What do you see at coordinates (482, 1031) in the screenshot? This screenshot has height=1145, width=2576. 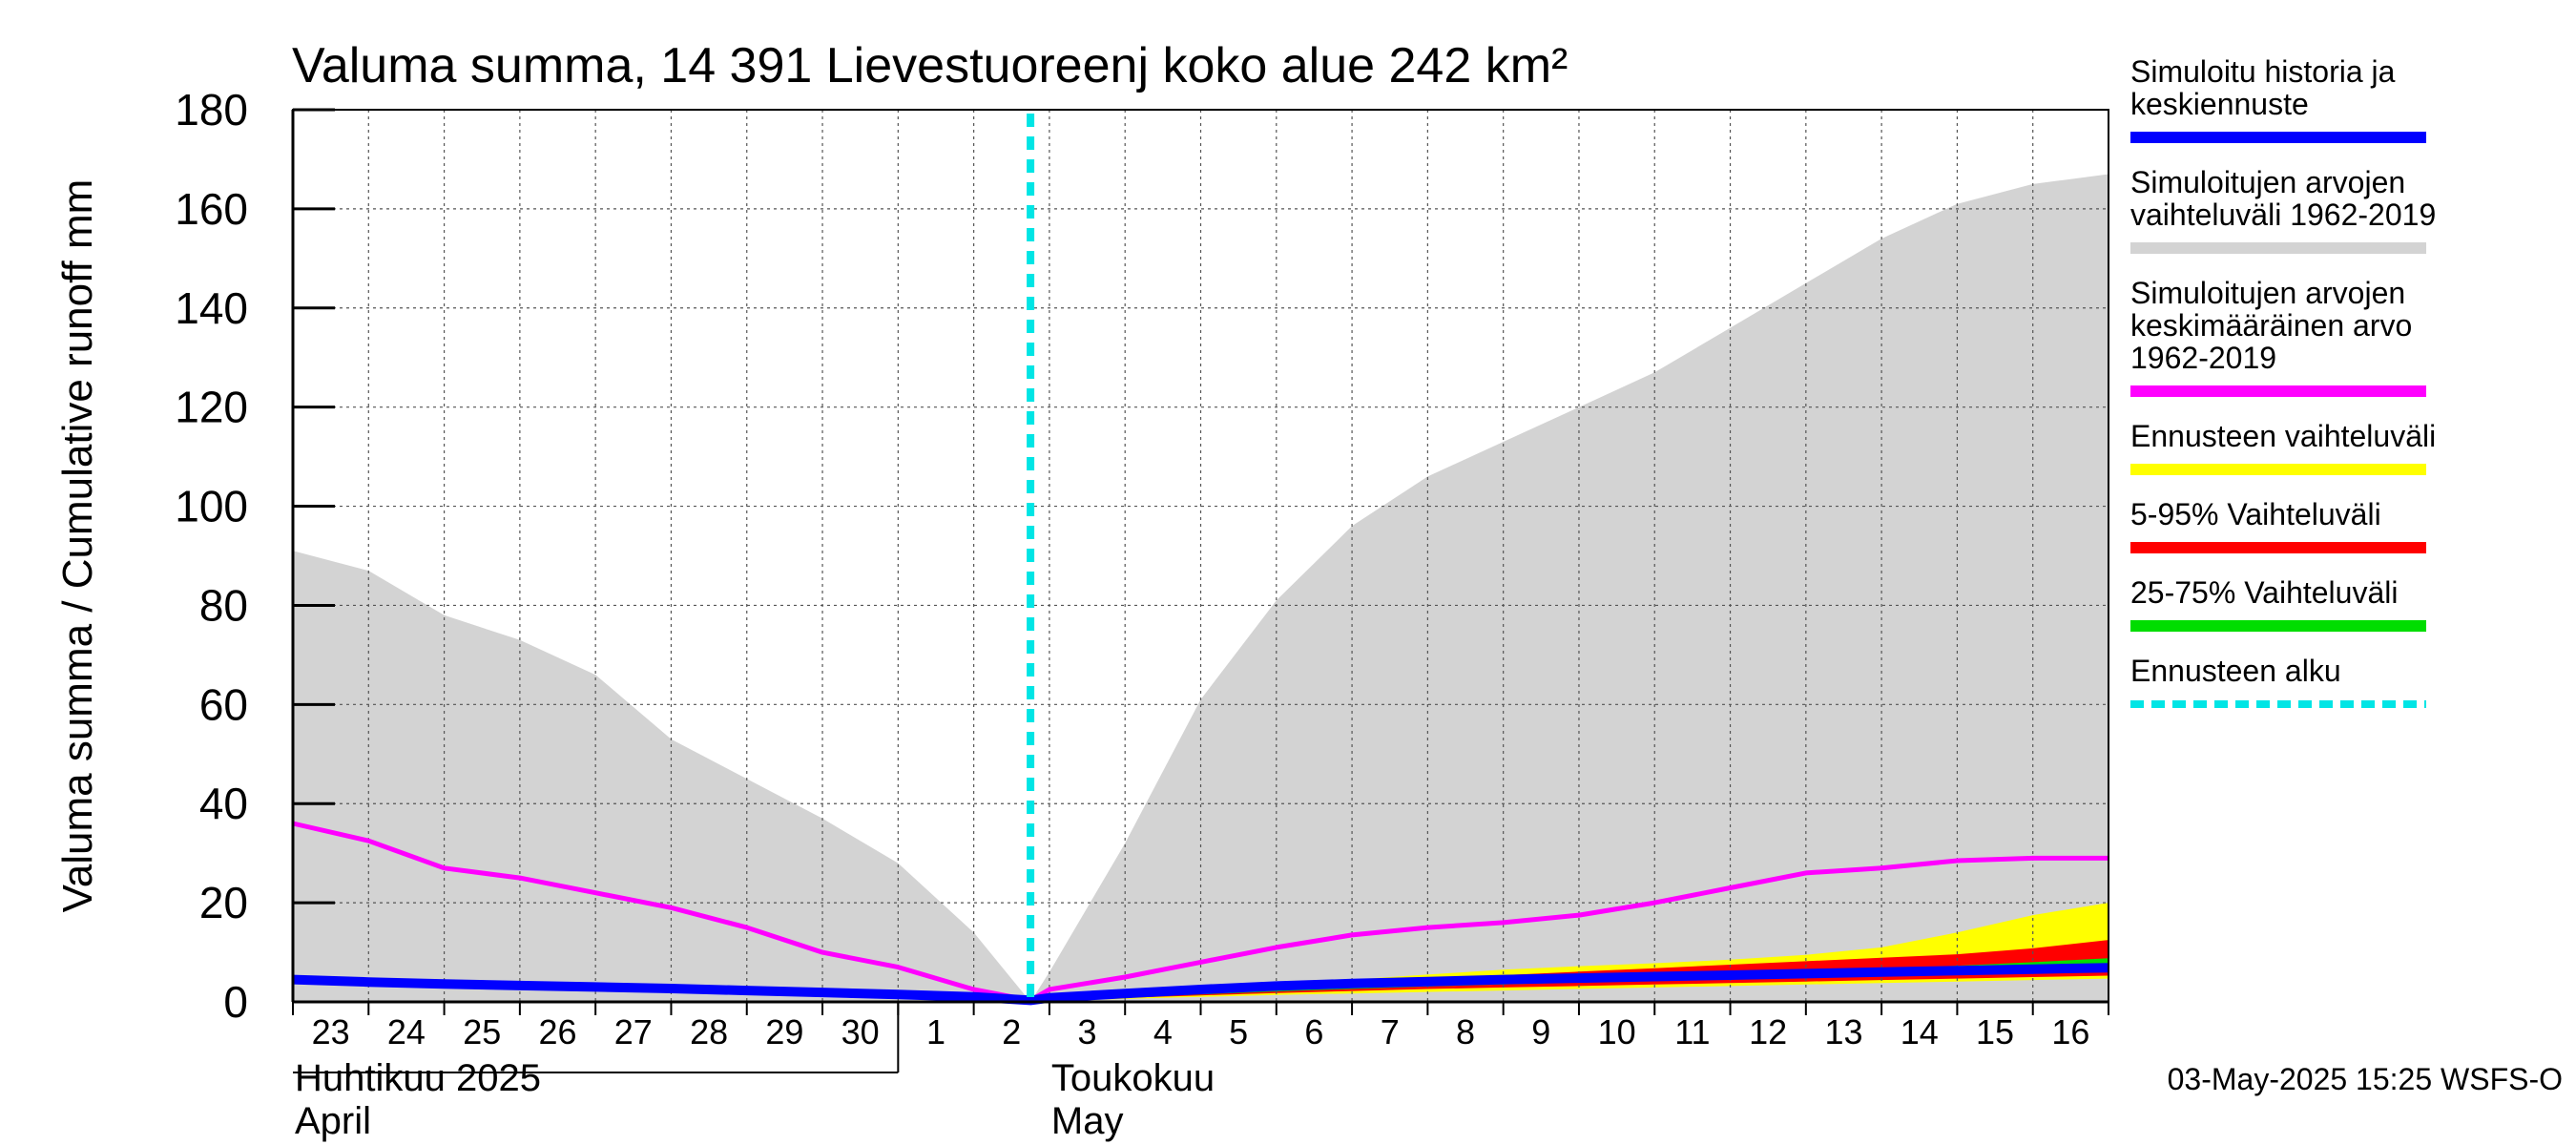 I see `x-tick-label: 25` at bounding box center [482, 1031].